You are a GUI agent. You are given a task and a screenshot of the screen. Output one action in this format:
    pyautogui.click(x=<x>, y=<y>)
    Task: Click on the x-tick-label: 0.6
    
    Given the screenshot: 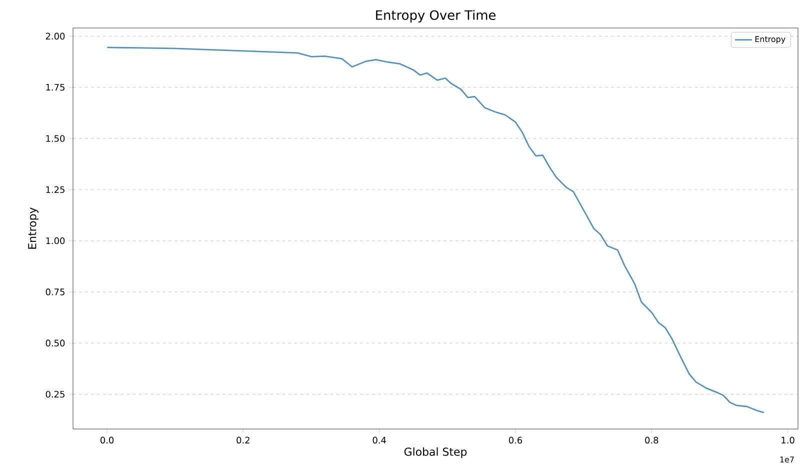 What is the action you would take?
    pyautogui.click(x=515, y=440)
    